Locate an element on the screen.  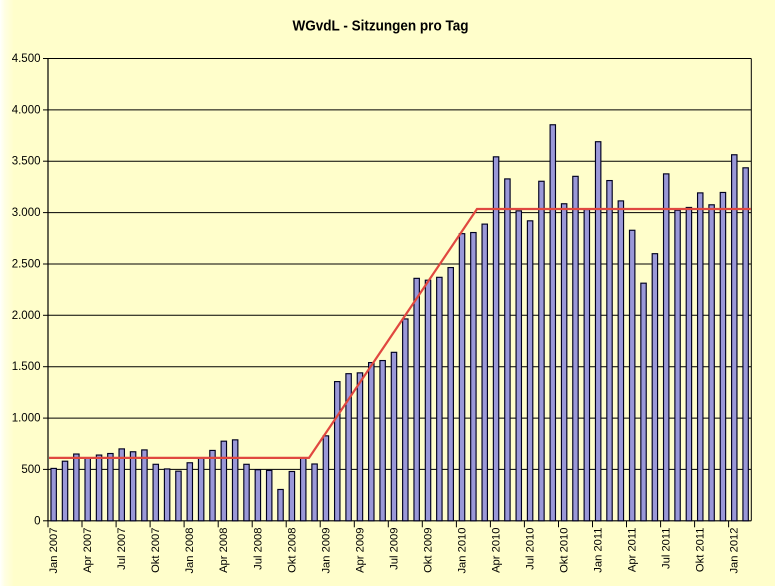
svg-text: 3.000 is located at coordinates (26, 213).